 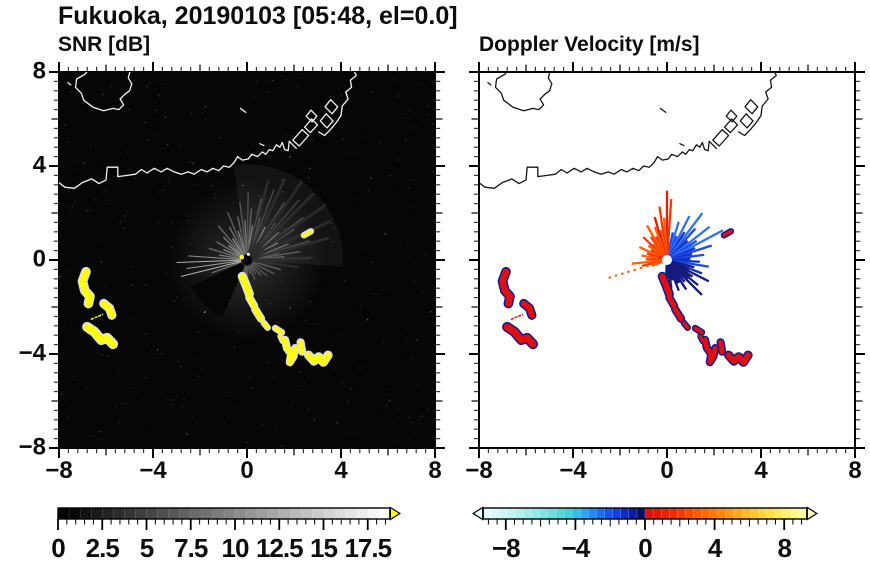 I want to click on snr-colorbar-label: 17.5, so click(x=368, y=548).